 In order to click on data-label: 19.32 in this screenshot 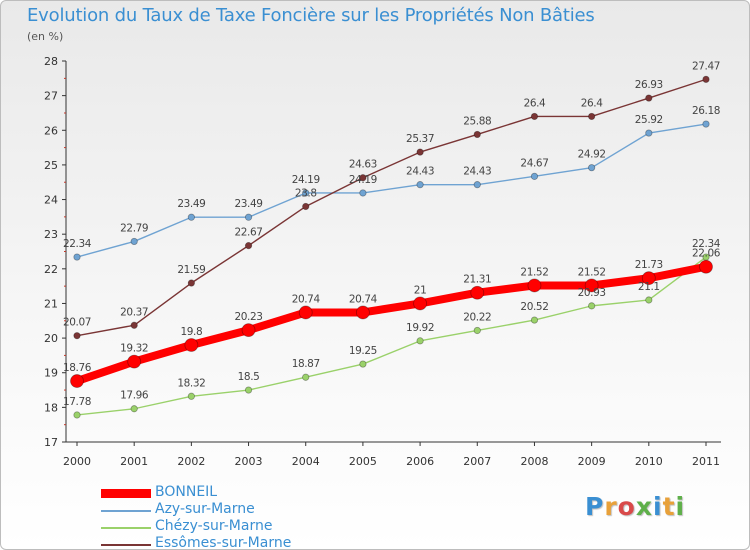, I will do `click(134, 349)`.